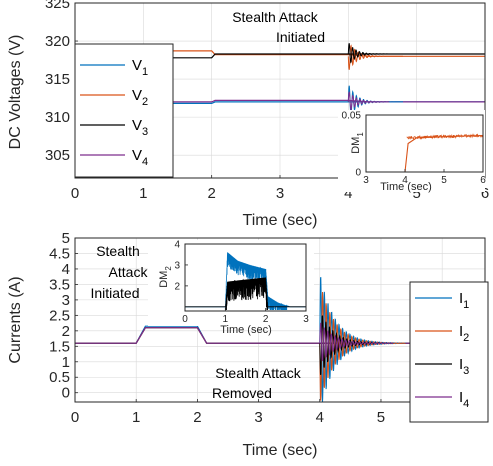 The width and height of the screenshot is (493, 466). What do you see at coordinates (57, 117) in the screenshot?
I see `y-tick-label: 310` at bounding box center [57, 117].